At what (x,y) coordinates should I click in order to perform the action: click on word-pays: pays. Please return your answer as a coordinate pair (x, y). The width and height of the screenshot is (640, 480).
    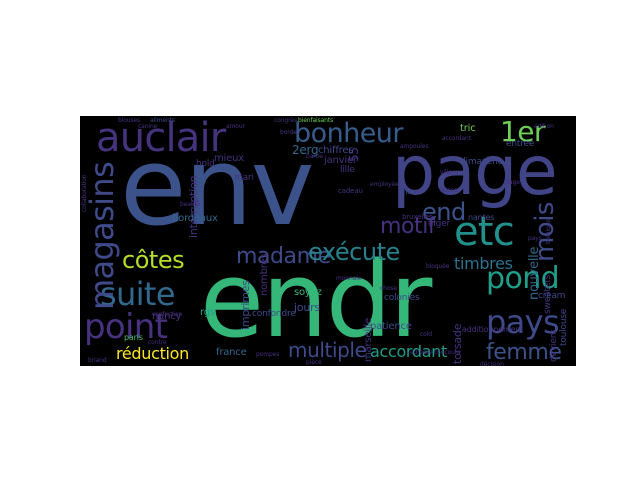
    Looking at the image, I should click on (523, 322).